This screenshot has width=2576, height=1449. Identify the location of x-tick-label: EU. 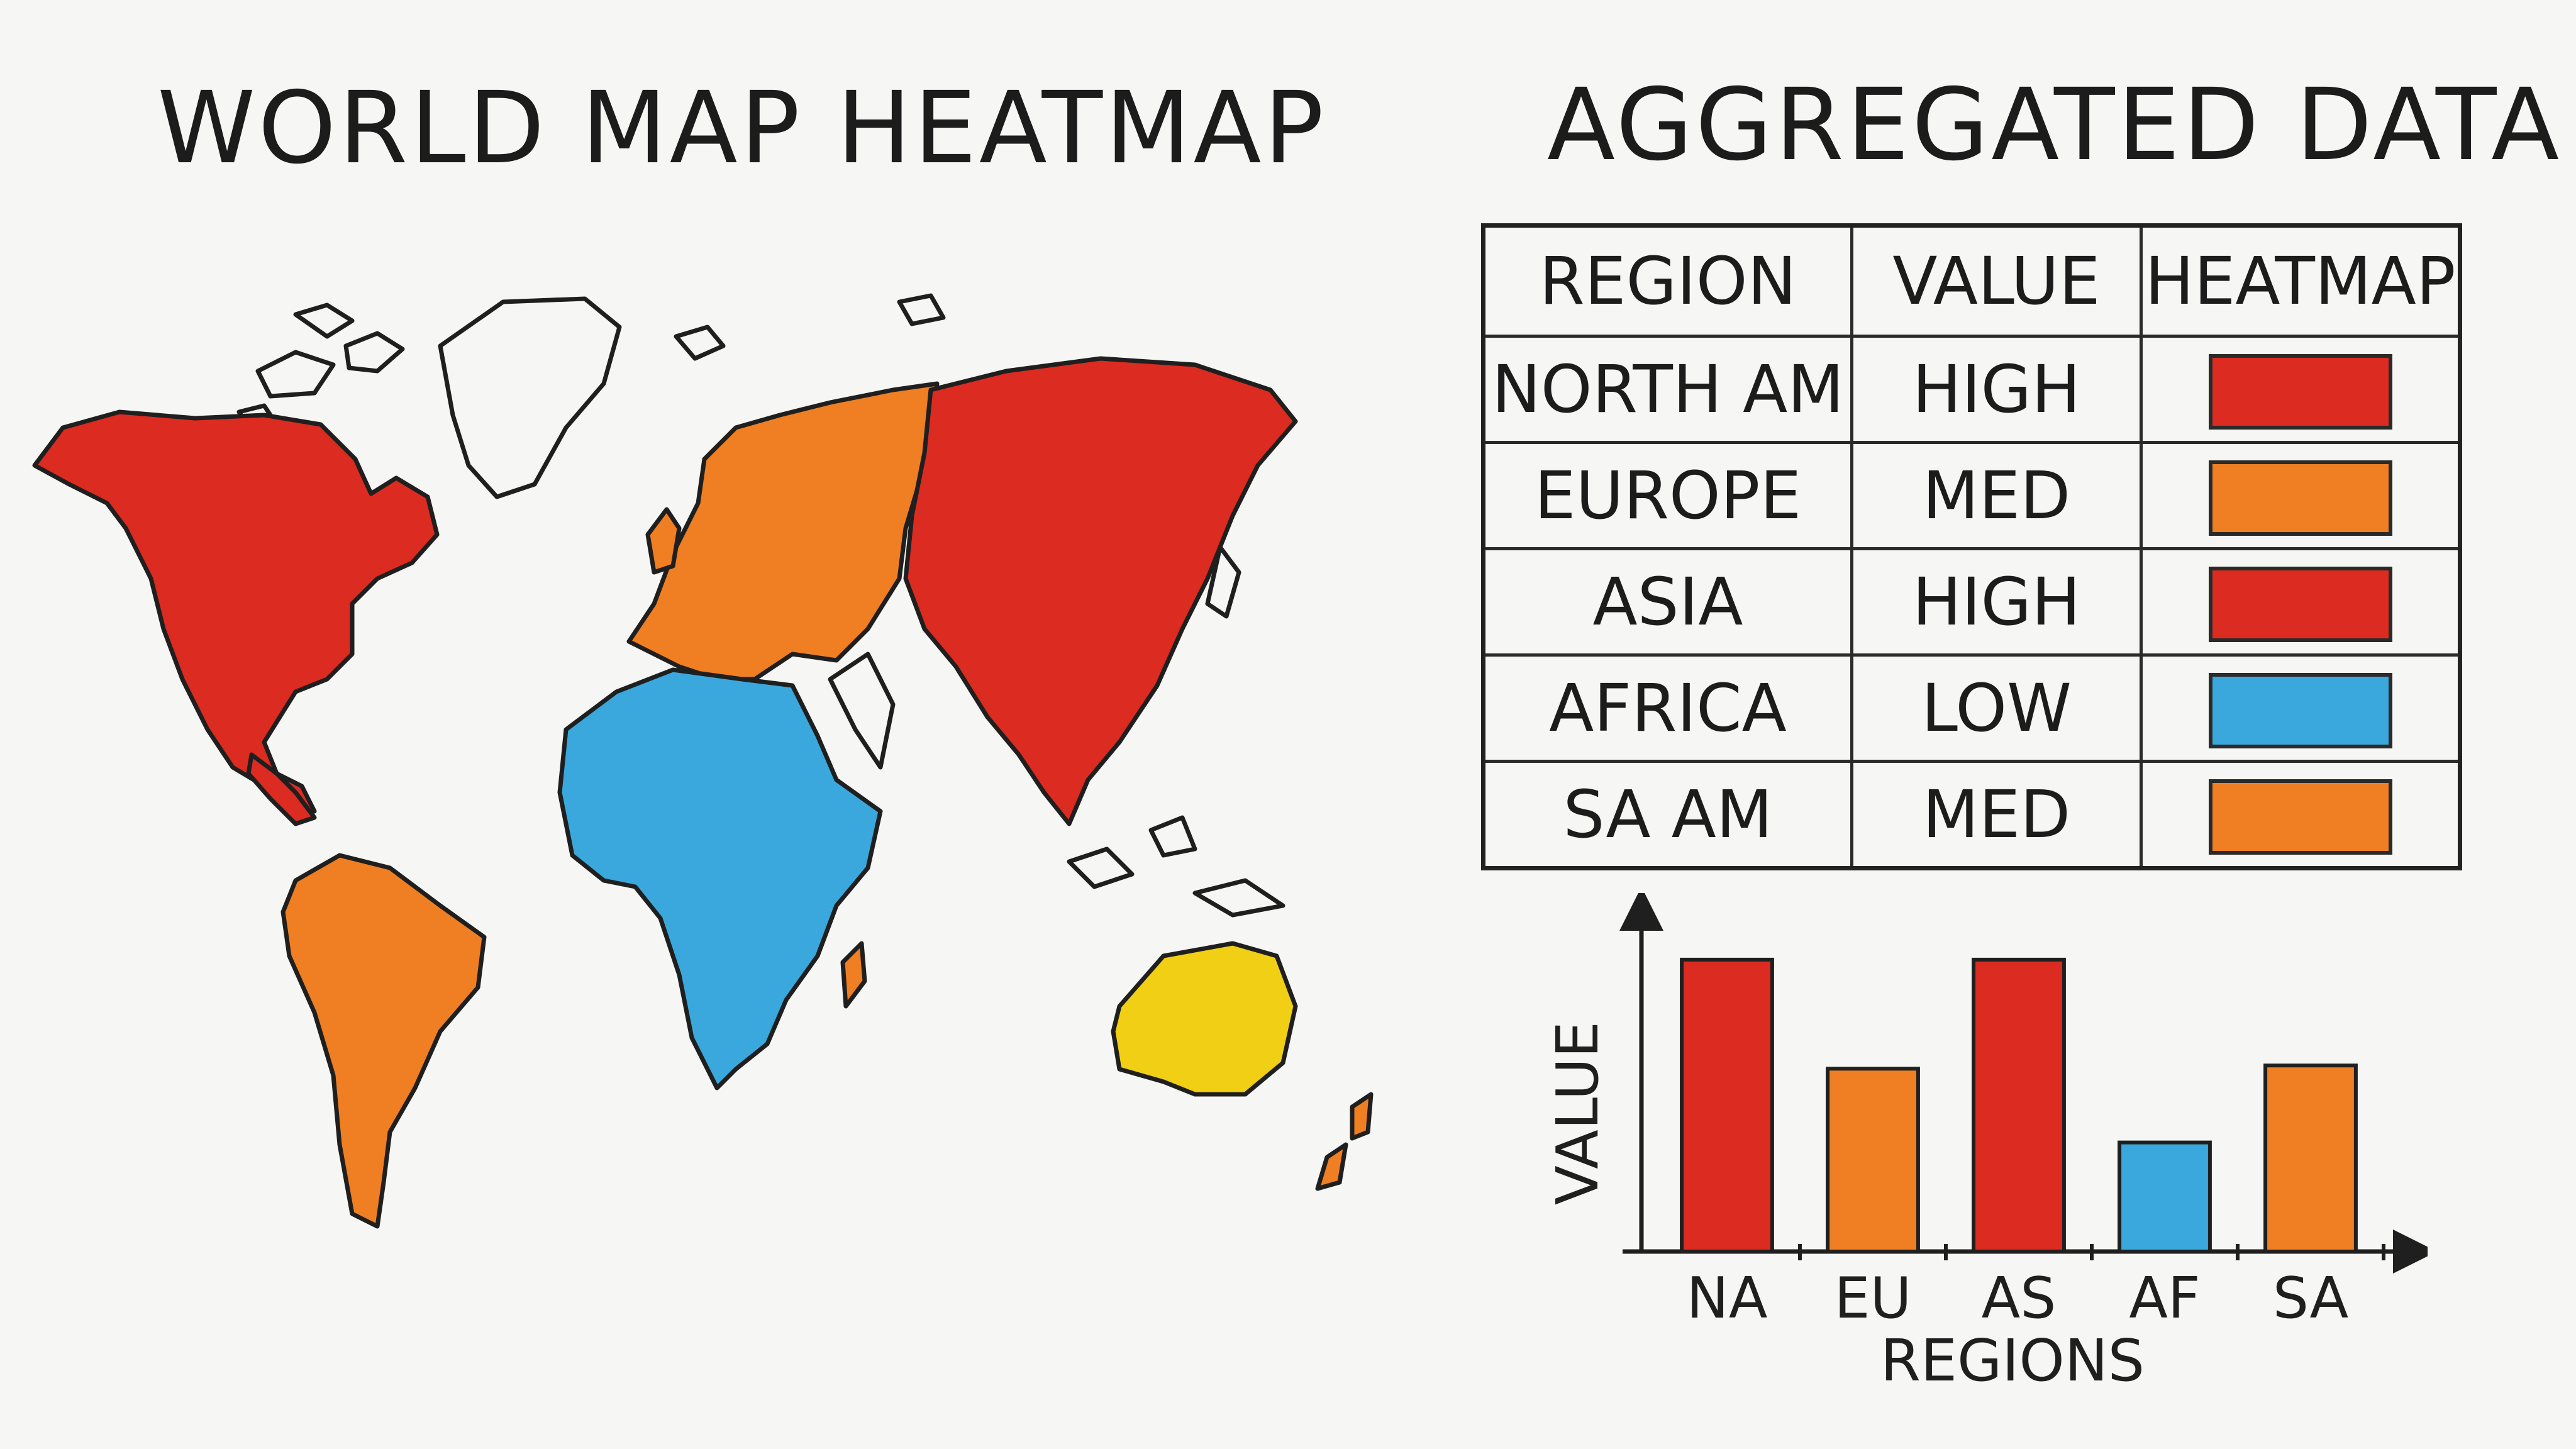
(1873, 1298).